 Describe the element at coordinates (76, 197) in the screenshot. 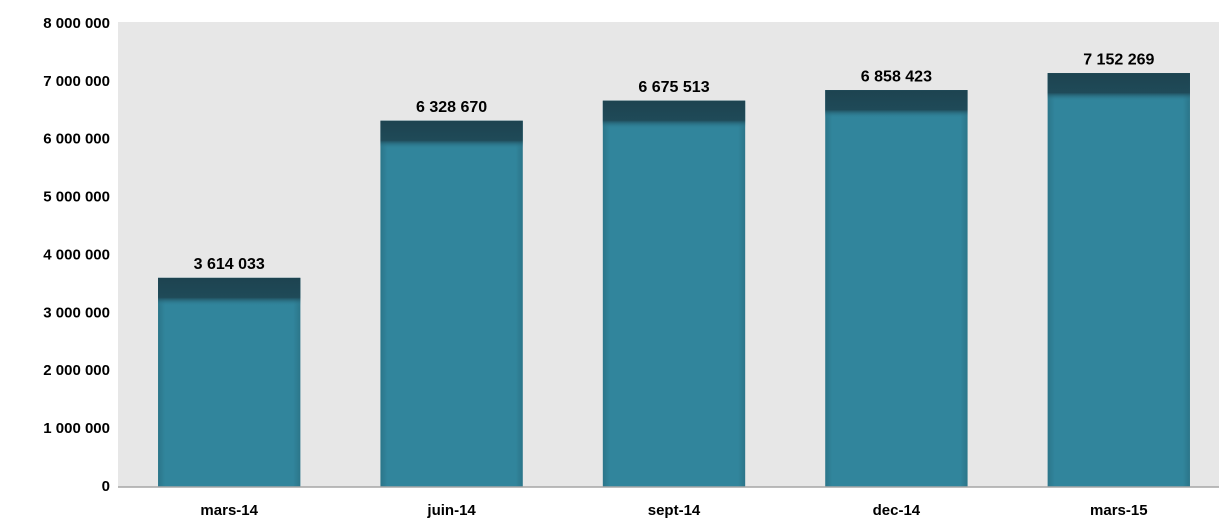

I see `y-tick-label: 5 000 000` at that location.